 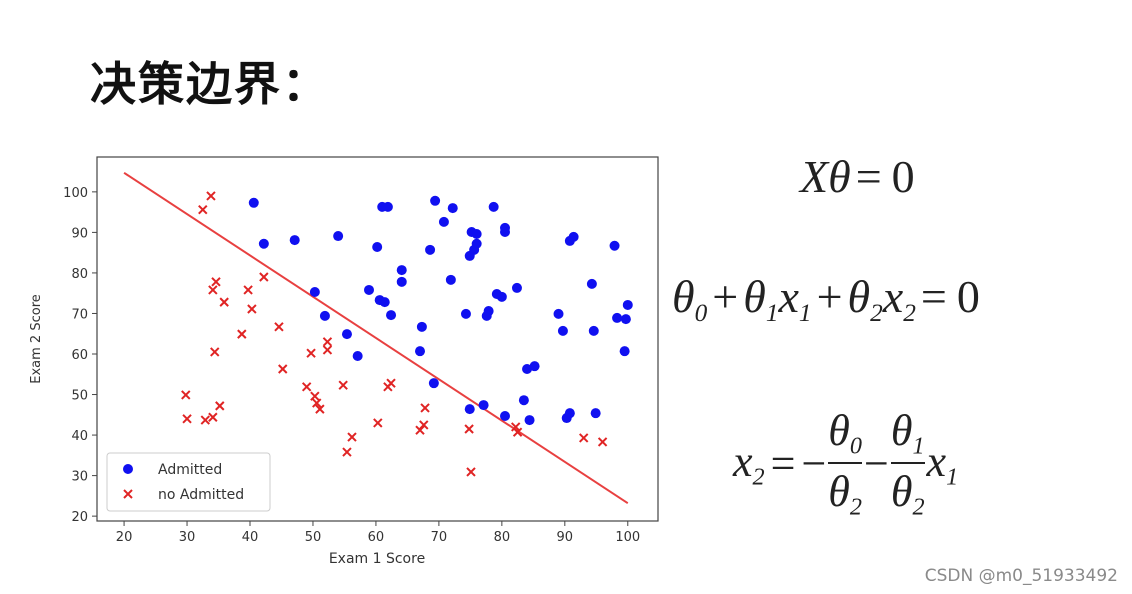 I want to click on operator: 0, so click(x=968, y=296).